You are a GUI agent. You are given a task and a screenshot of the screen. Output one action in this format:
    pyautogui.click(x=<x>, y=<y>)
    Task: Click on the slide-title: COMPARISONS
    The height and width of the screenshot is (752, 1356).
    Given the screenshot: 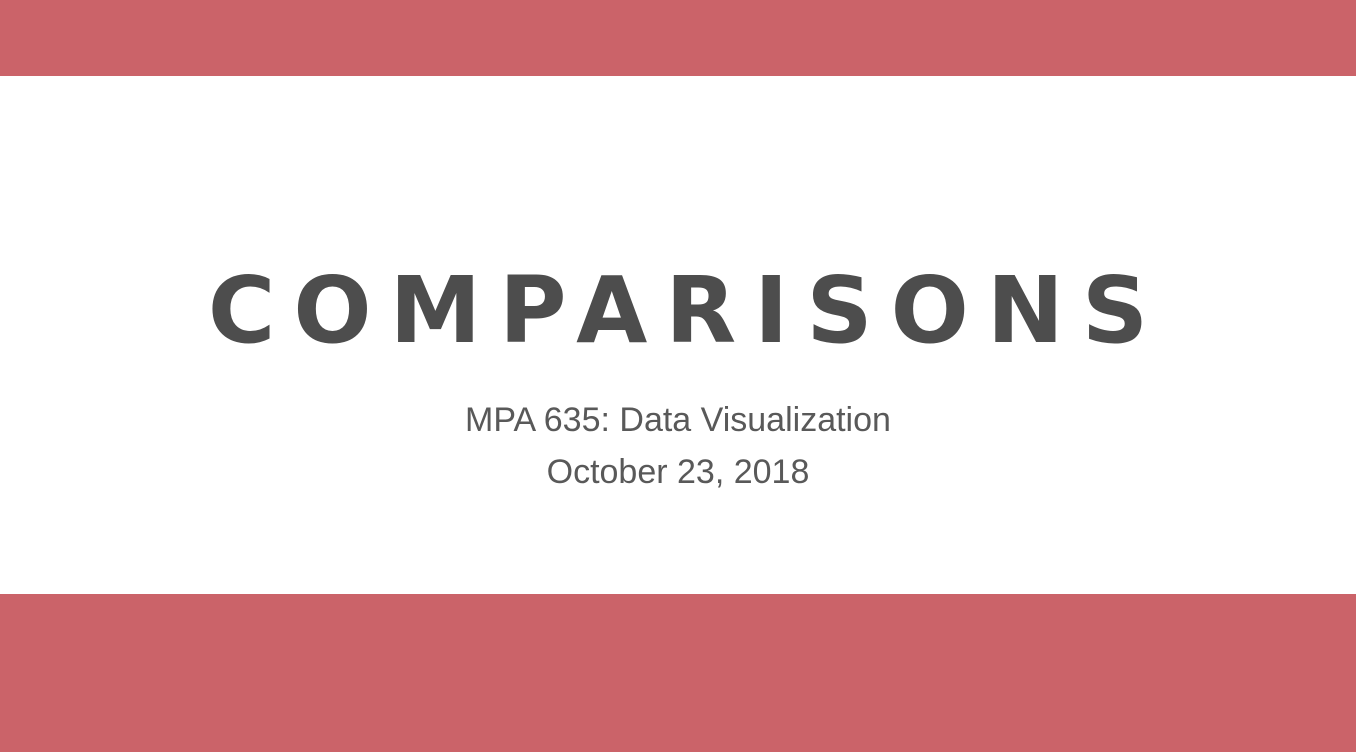 What is the action you would take?
    pyautogui.click(x=687, y=310)
    